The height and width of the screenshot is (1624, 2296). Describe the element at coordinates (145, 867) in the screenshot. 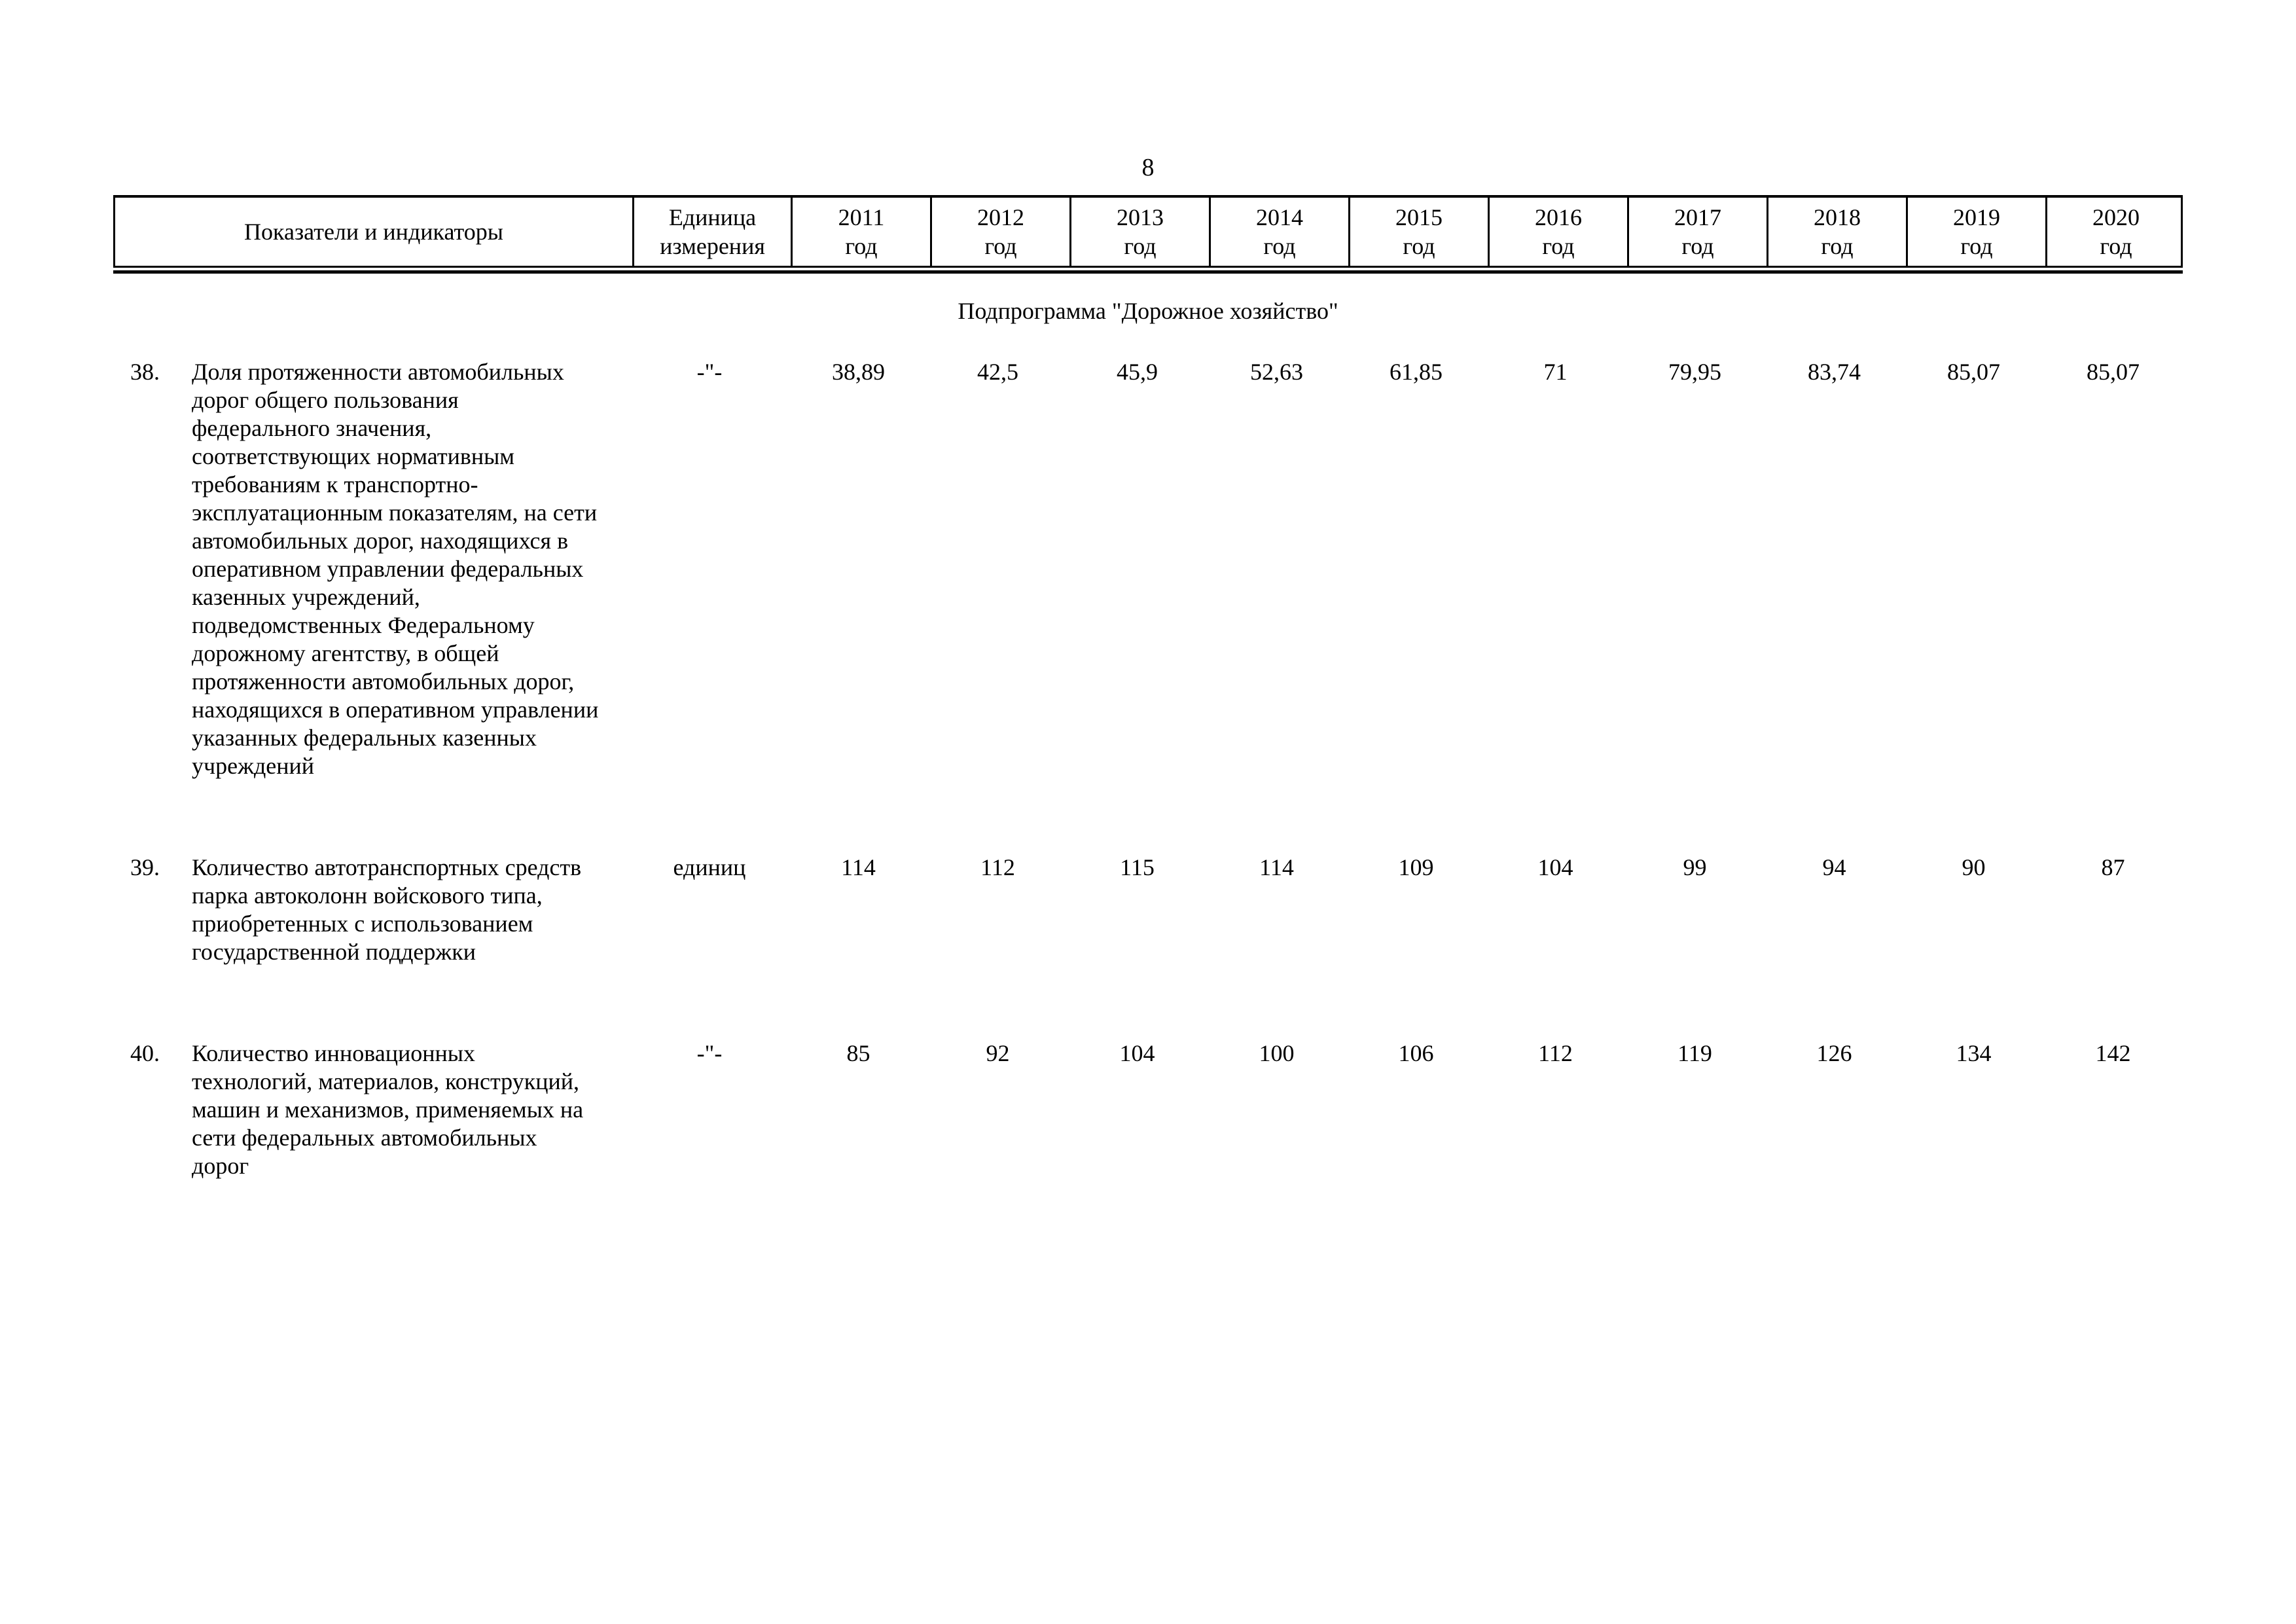

I see `row-number: 39.` at that location.